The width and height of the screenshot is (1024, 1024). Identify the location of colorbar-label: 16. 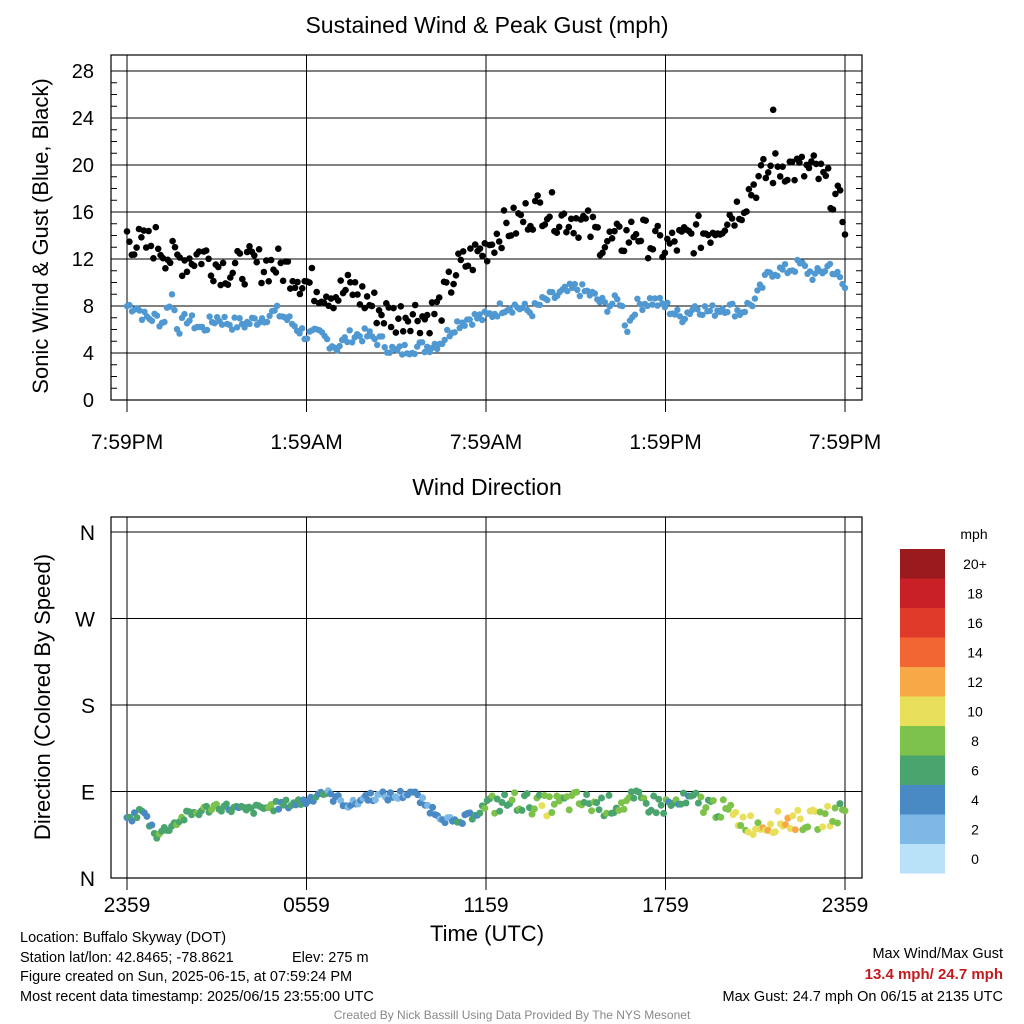
(975, 623).